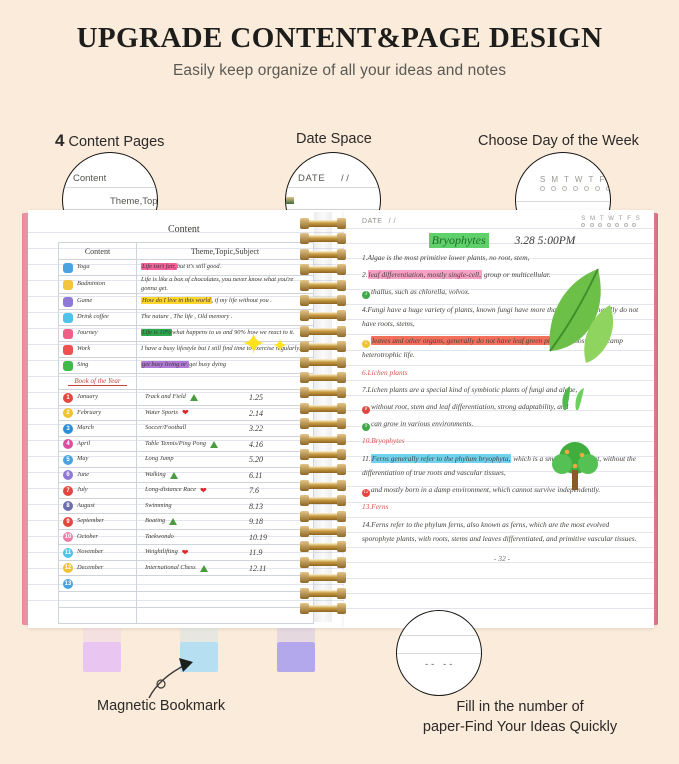 This screenshot has width=679, height=764. Describe the element at coordinates (296, 657) in the screenshot. I see `bookmark-purple` at that location.